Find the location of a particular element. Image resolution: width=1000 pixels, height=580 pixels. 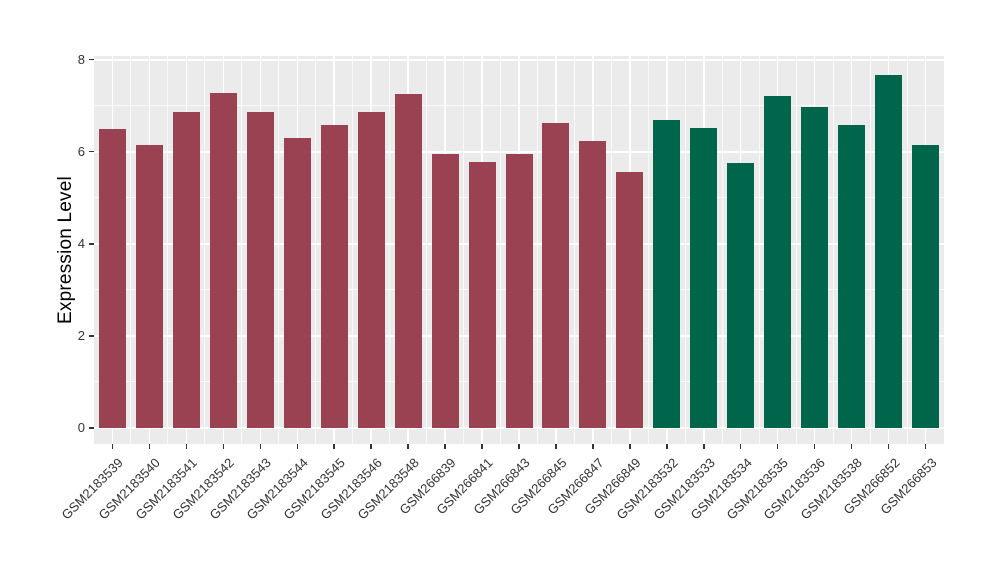

x-tick-mark-GSM266849 is located at coordinates (630, 446).